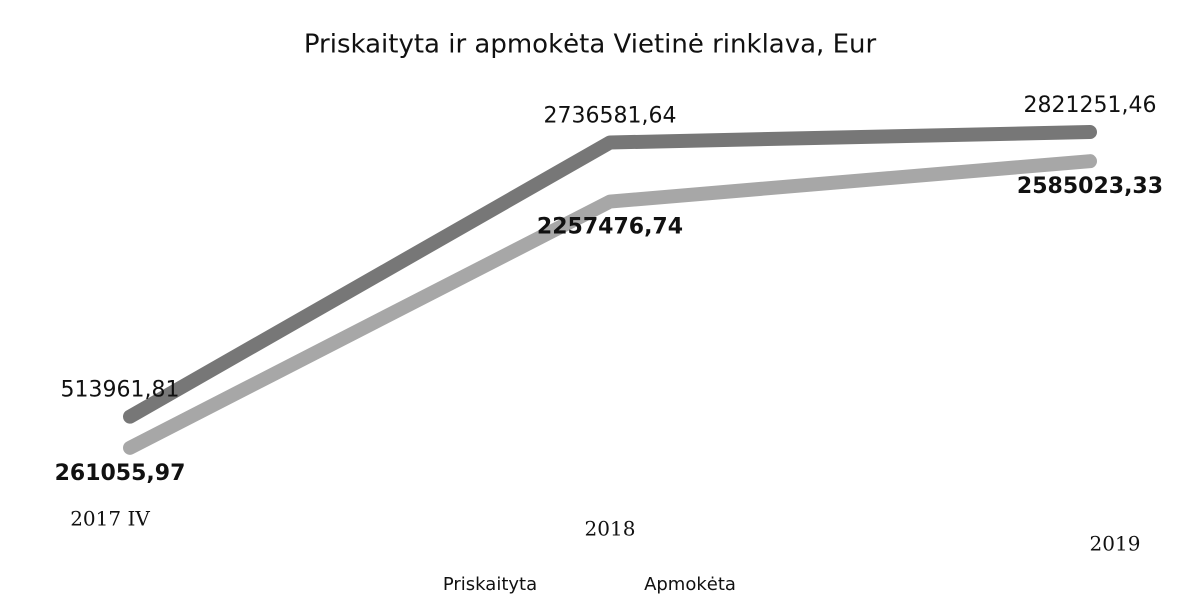 This screenshot has width=1177, height=601. What do you see at coordinates (610, 529) in the screenshot?
I see `x-tick-label: 2018` at bounding box center [610, 529].